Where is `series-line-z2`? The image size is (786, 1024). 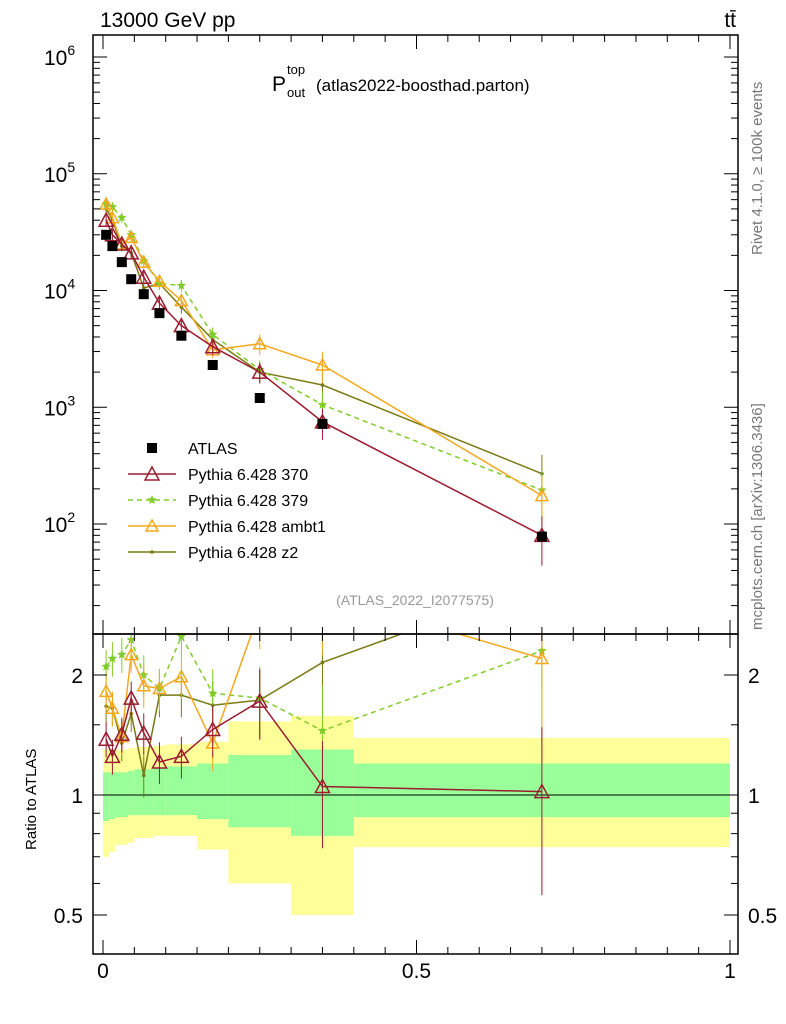 series-line-z2 is located at coordinates (324, 341).